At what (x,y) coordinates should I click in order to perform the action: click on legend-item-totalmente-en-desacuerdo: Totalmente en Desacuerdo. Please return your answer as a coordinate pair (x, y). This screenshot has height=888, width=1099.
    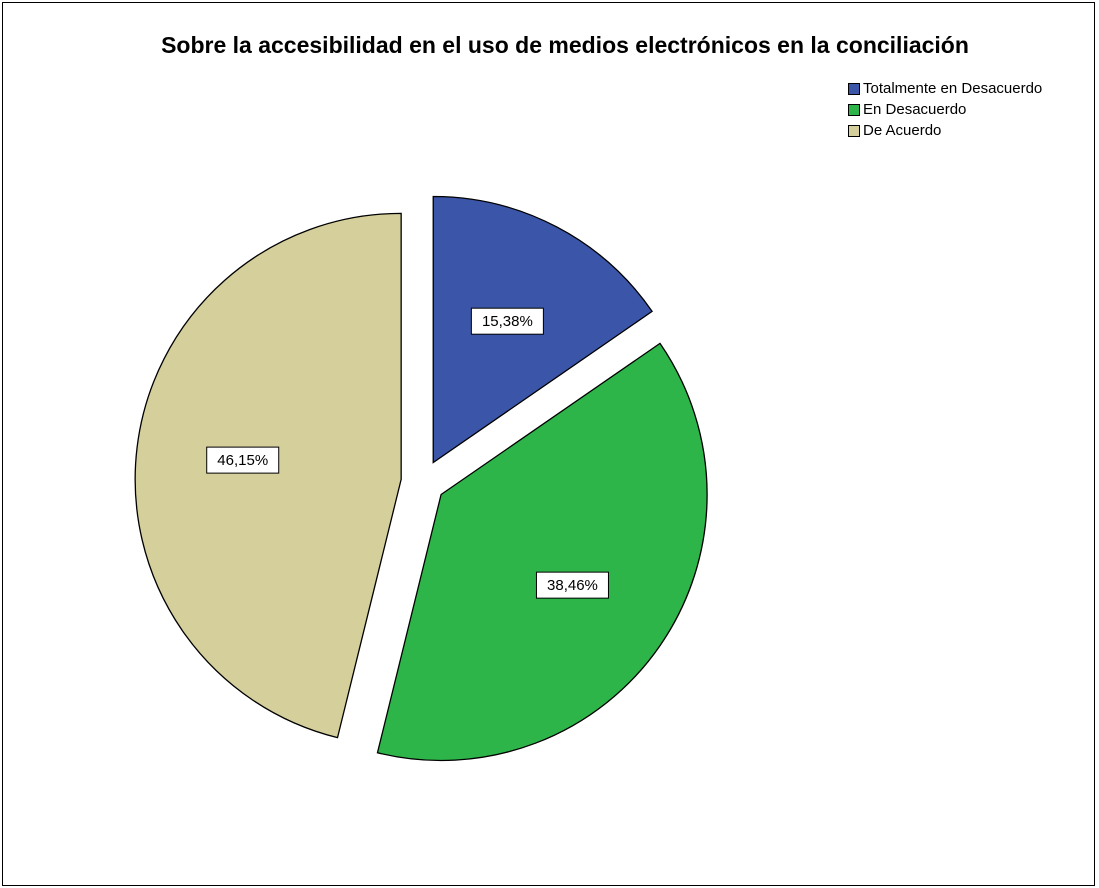
    Looking at the image, I should click on (945, 88).